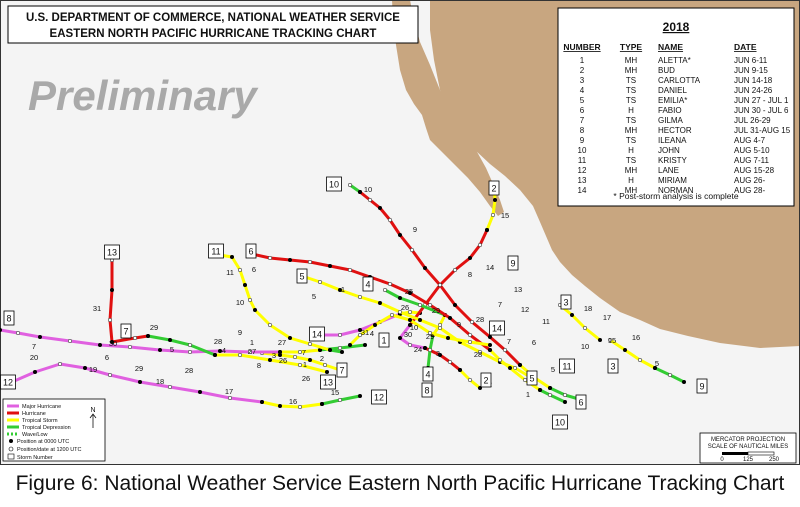 This screenshot has width=800, height=507. What do you see at coordinates (672, 90) in the screenshot?
I see `table-cell-name: DANIEL` at bounding box center [672, 90].